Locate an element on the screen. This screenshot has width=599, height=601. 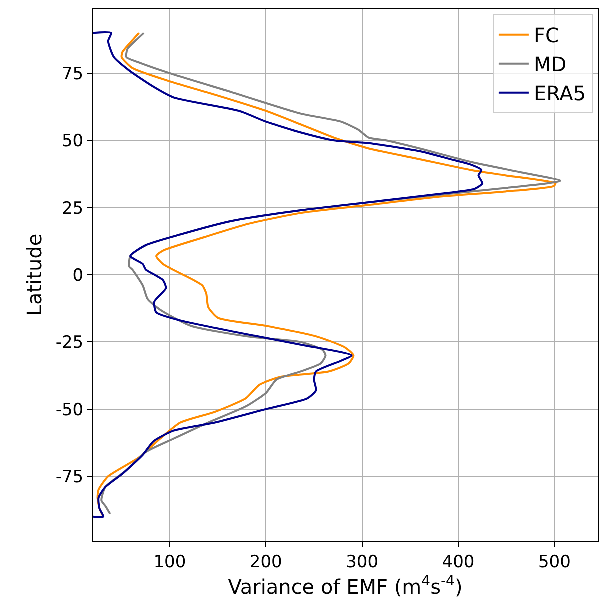
x-tick-label: 500 is located at coordinates (554, 562).